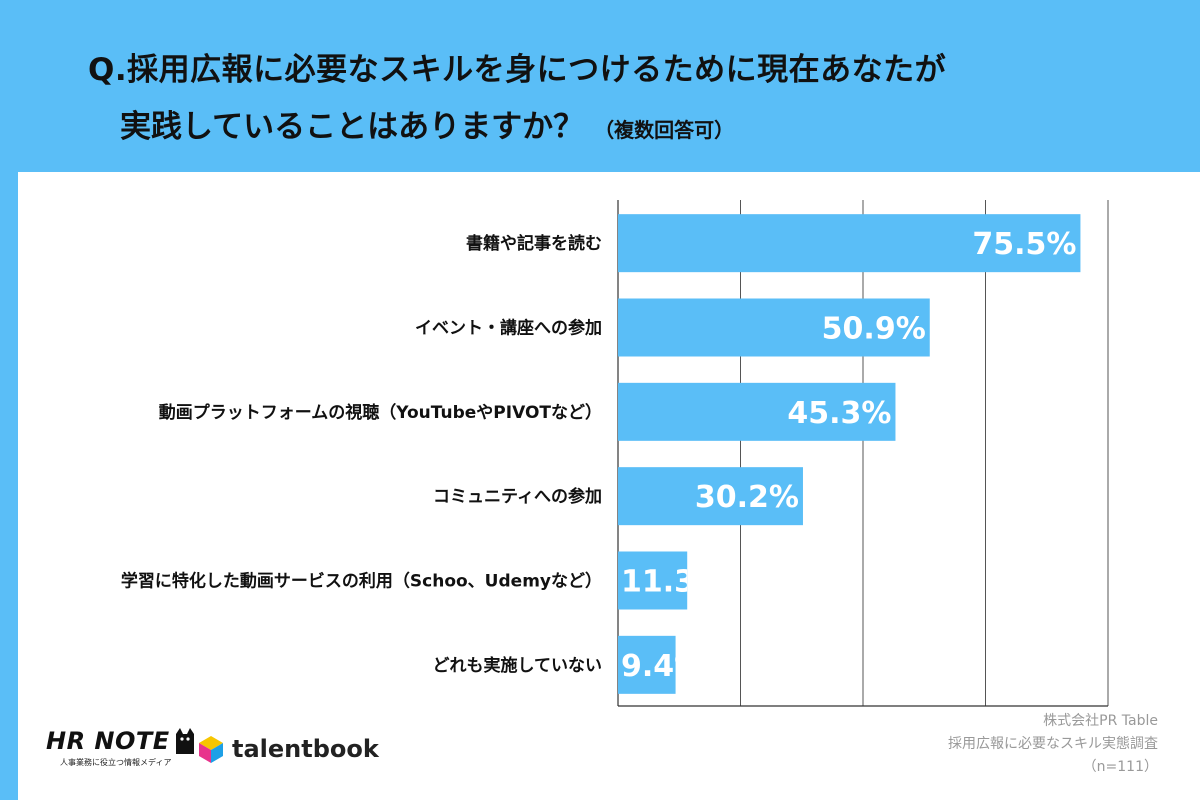 The image size is (1200, 800). What do you see at coordinates (517, 496) in the screenshot?
I see `category-label: コミュニティへの参加` at bounding box center [517, 496].